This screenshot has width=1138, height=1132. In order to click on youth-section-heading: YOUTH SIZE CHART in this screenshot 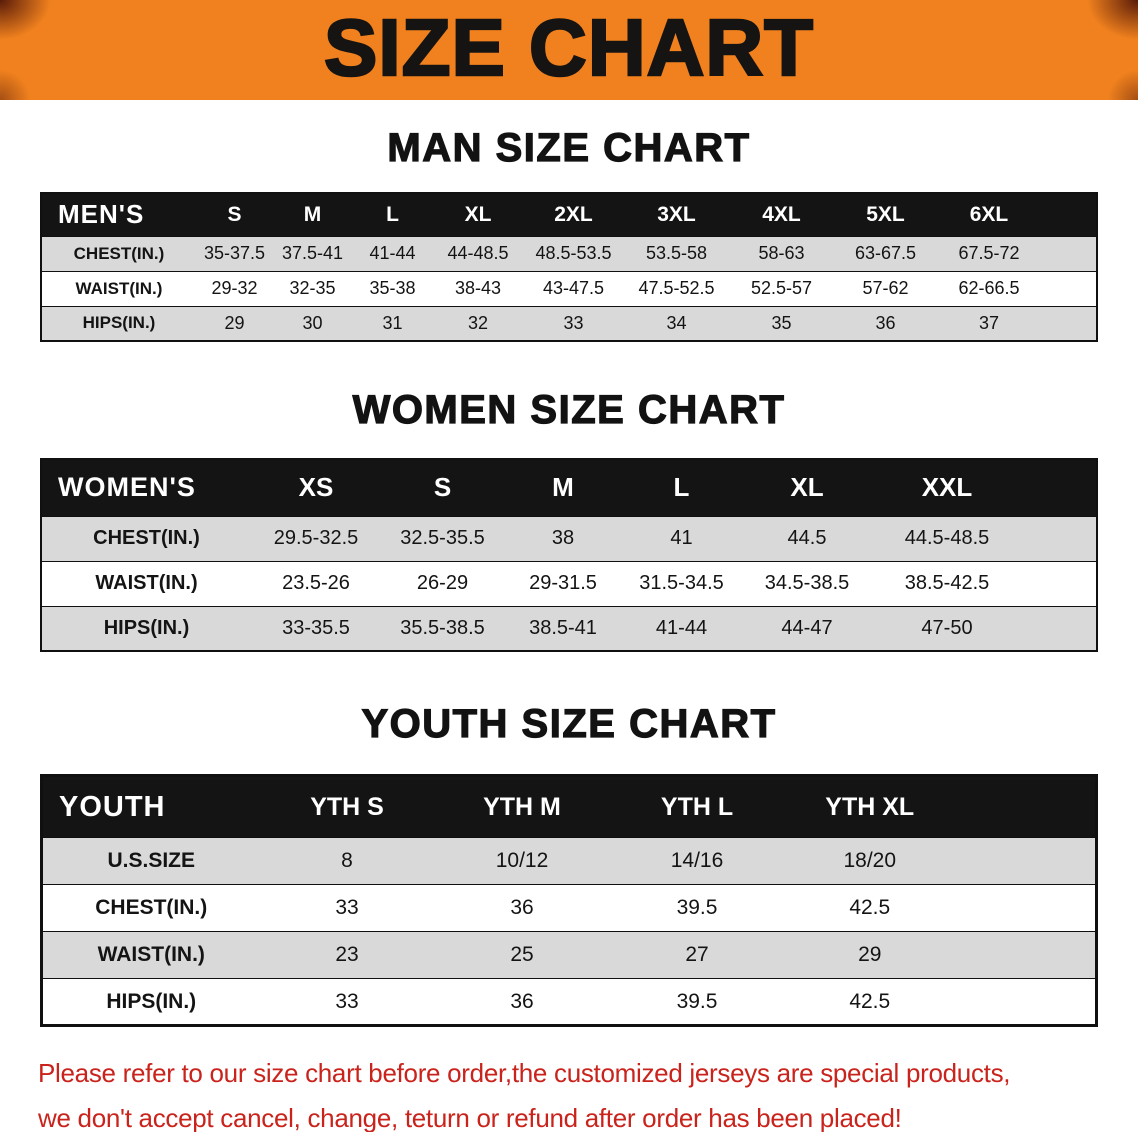, I will do `click(569, 723)`.